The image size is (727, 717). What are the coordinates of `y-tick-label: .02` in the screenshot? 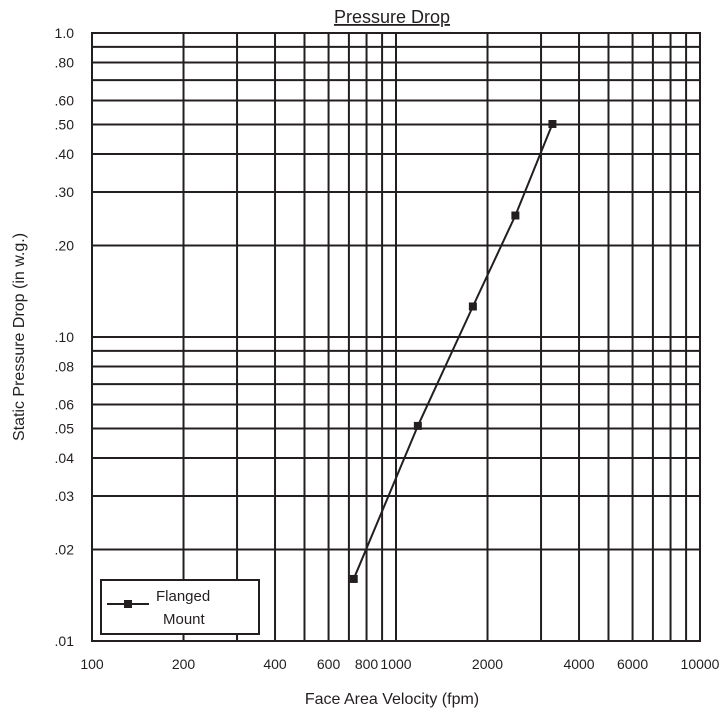 It's located at (65, 549).